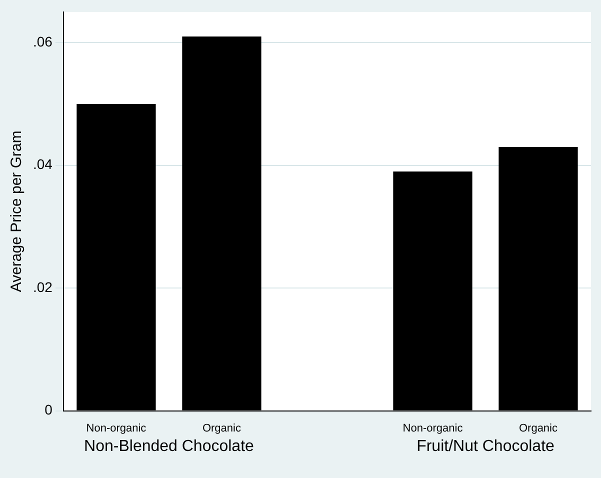 The height and width of the screenshot is (478, 601). What do you see at coordinates (485, 447) in the screenshot?
I see `text: Fruit/Nut Chocolate` at bounding box center [485, 447].